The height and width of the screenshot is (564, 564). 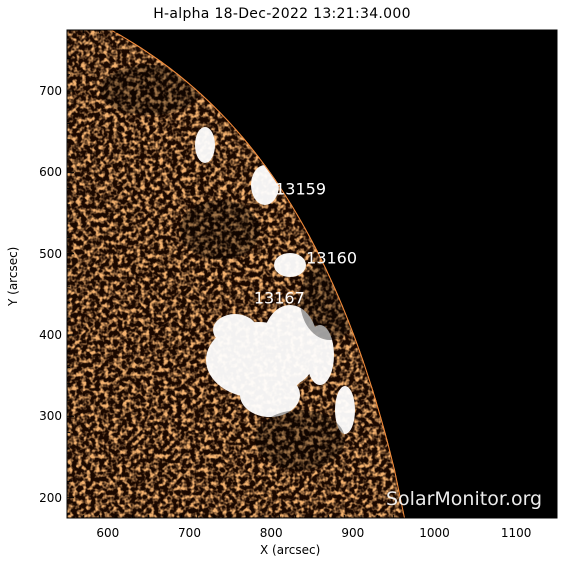 I want to click on region-label-13159: 13159, so click(x=301, y=189).